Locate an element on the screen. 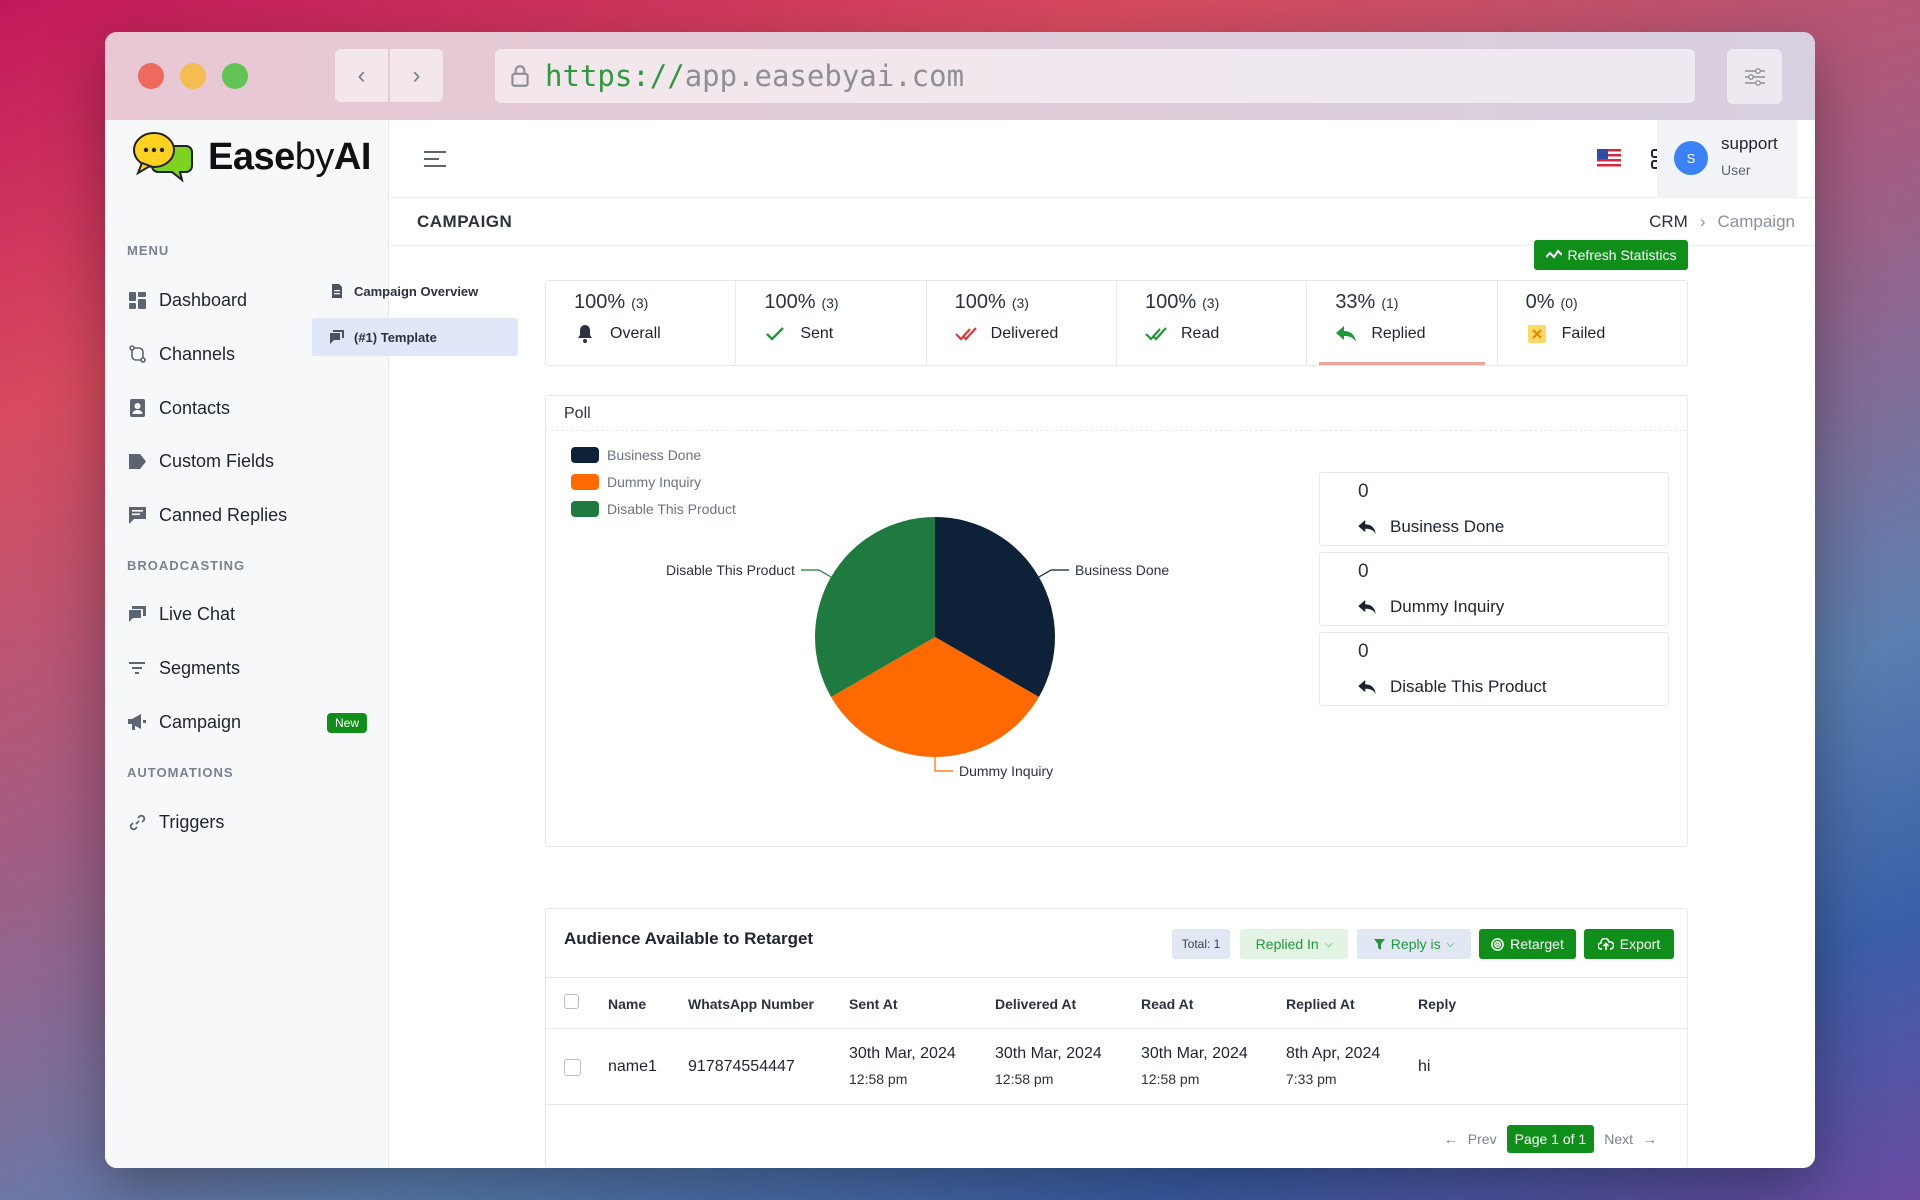  channels-icon is located at coordinates (137, 354).